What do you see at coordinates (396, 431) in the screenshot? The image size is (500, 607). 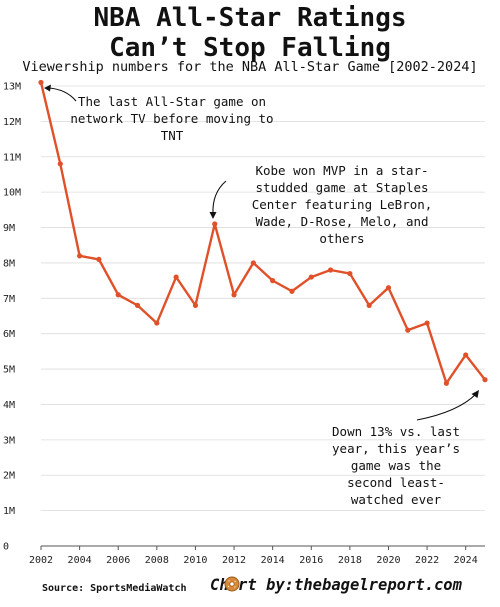 I see `annotation-down-line: Down 13% vs. last` at bounding box center [396, 431].